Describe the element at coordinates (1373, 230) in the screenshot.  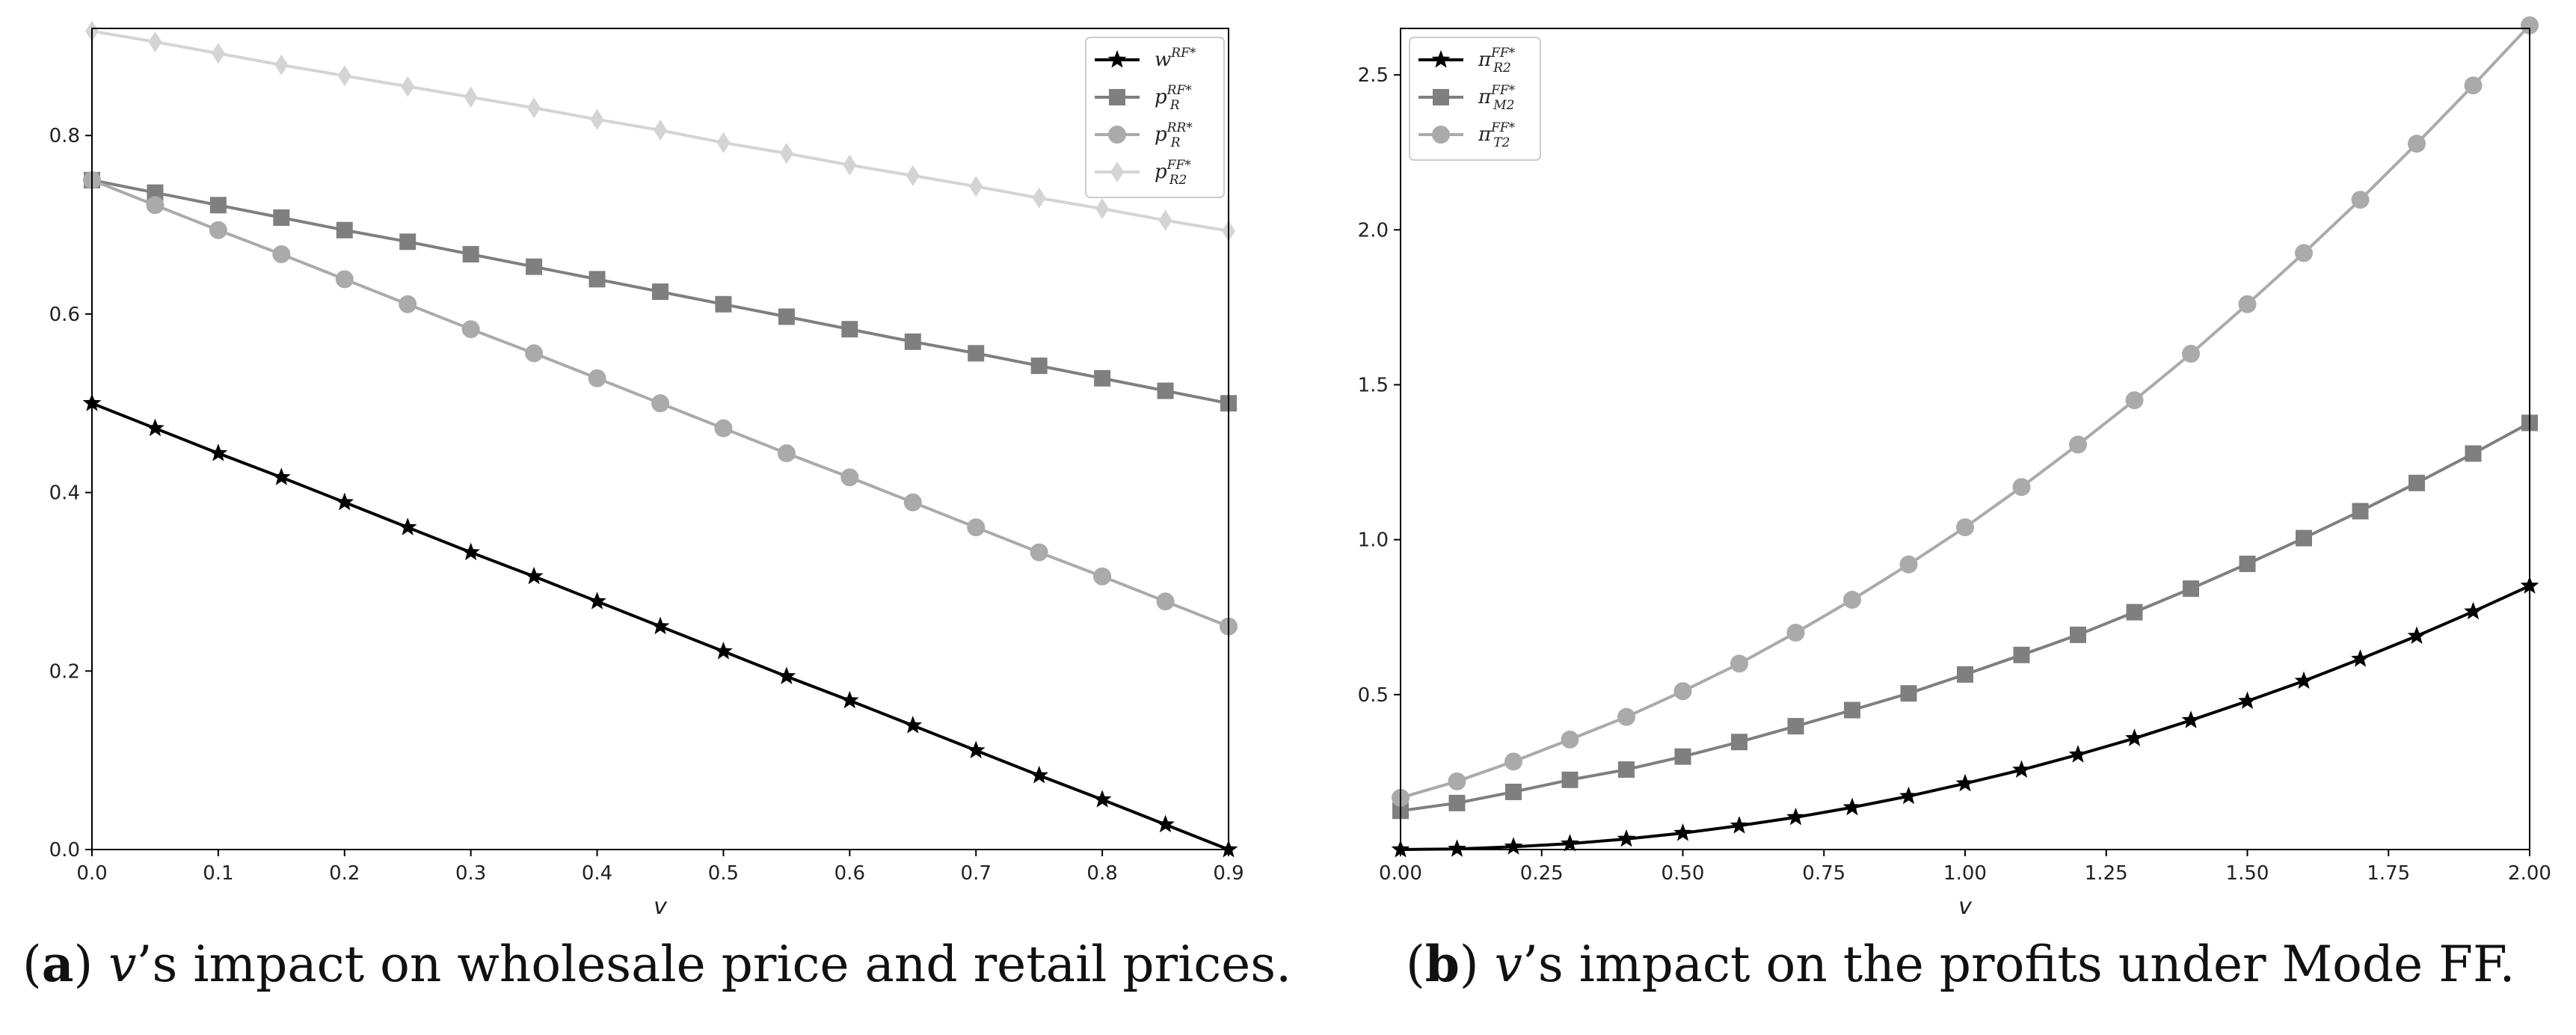
I see `chart-b-y-tick-label: 2.0` at that location.